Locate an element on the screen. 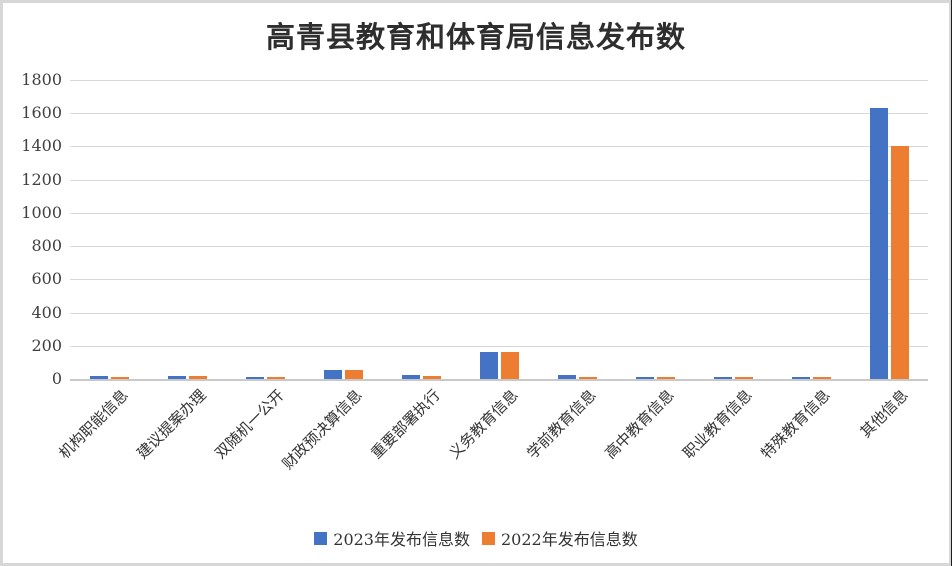  legend-label: 2022年发布信息数 is located at coordinates (569, 539).